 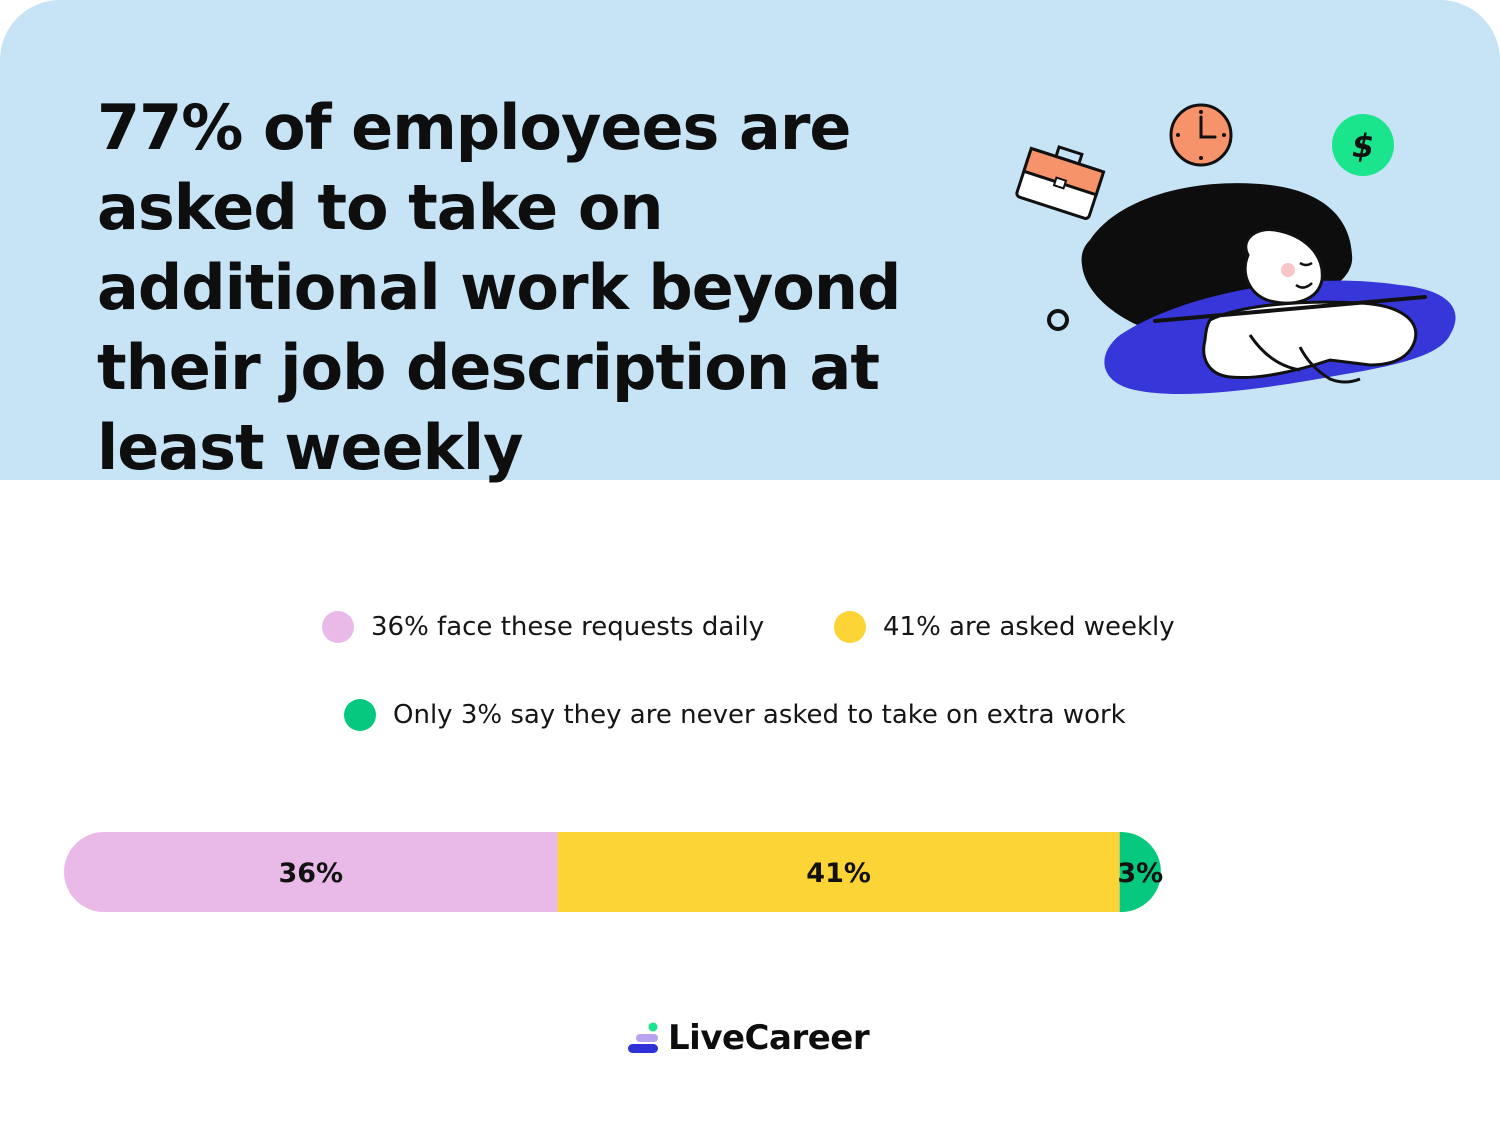 I want to click on legend-item-weekly: 41% are asked weekly, so click(x=1004, y=627).